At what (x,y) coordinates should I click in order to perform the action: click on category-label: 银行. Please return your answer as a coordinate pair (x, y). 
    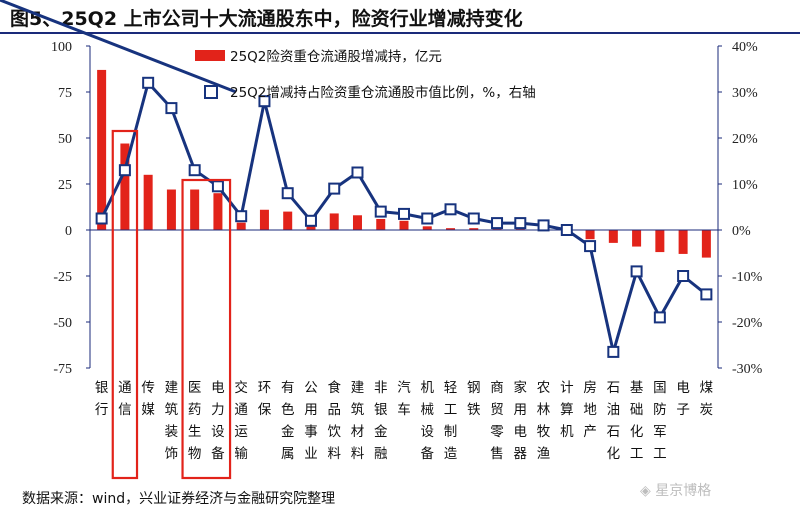
    Looking at the image, I should click on (102, 399).